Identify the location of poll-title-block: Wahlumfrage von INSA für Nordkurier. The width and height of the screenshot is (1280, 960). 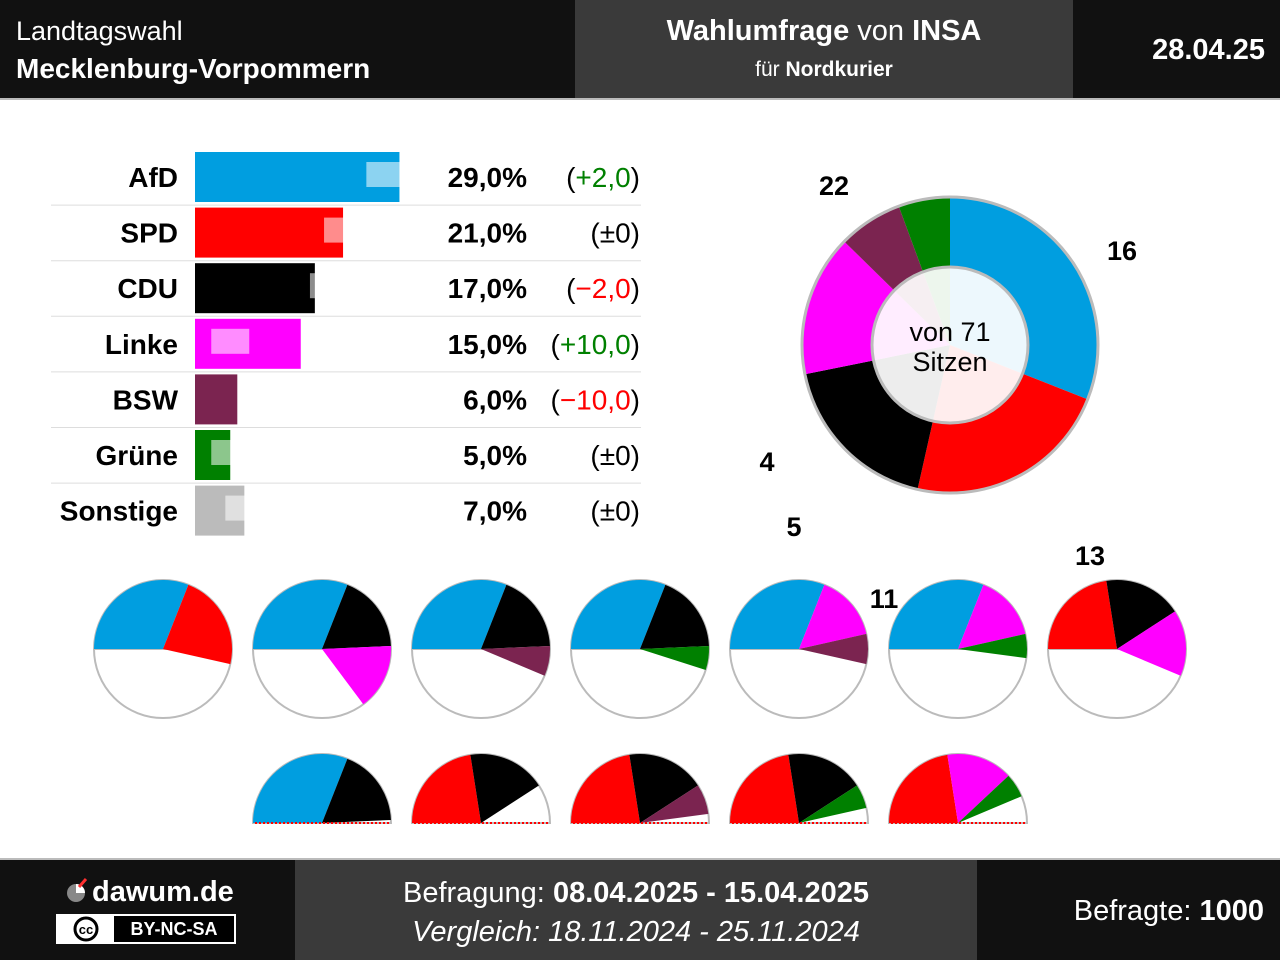
(824, 49).